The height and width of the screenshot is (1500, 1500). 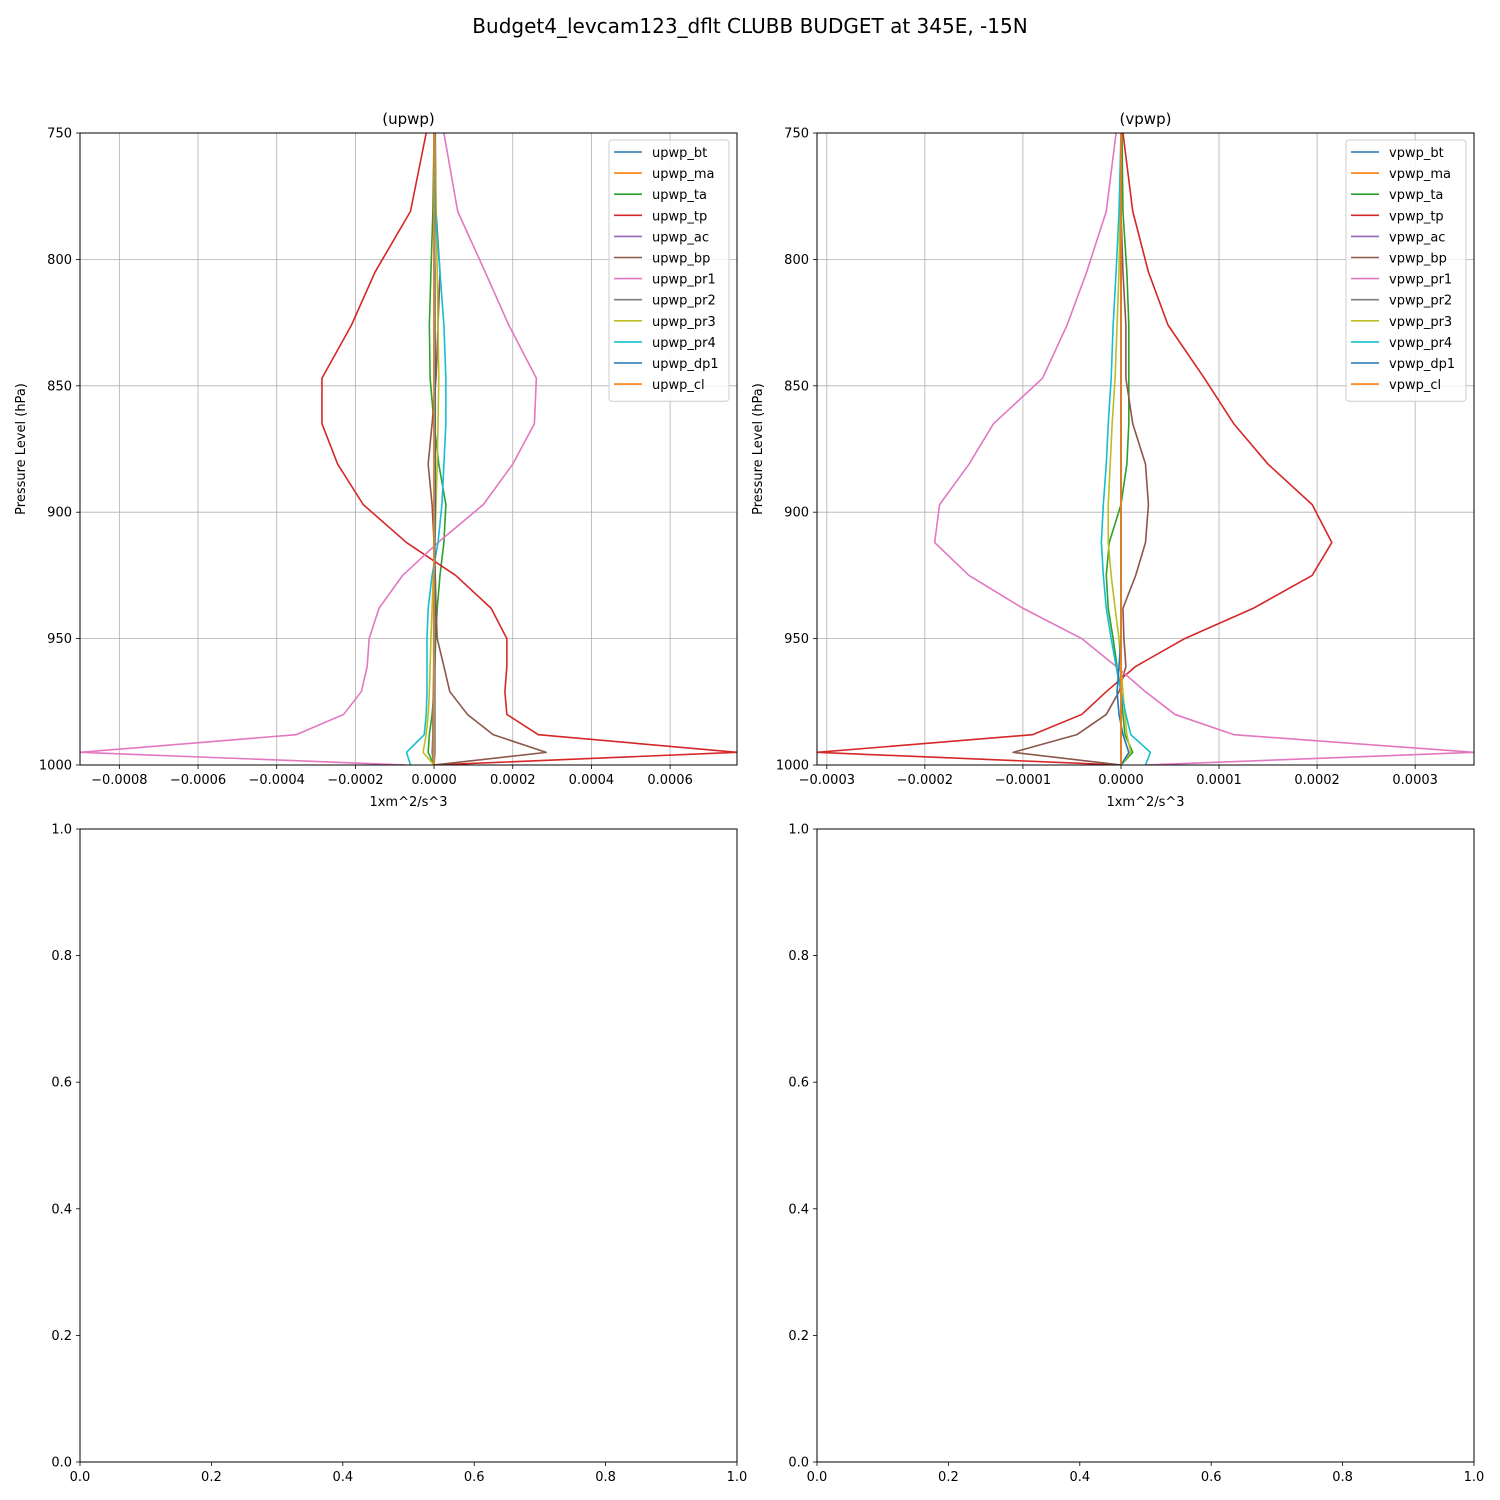 What do you see at coordinates (681, 259) in the screenshot?
I see `legend-label-upwp_bp: upwp_bp` at bounding box center [681, 259].